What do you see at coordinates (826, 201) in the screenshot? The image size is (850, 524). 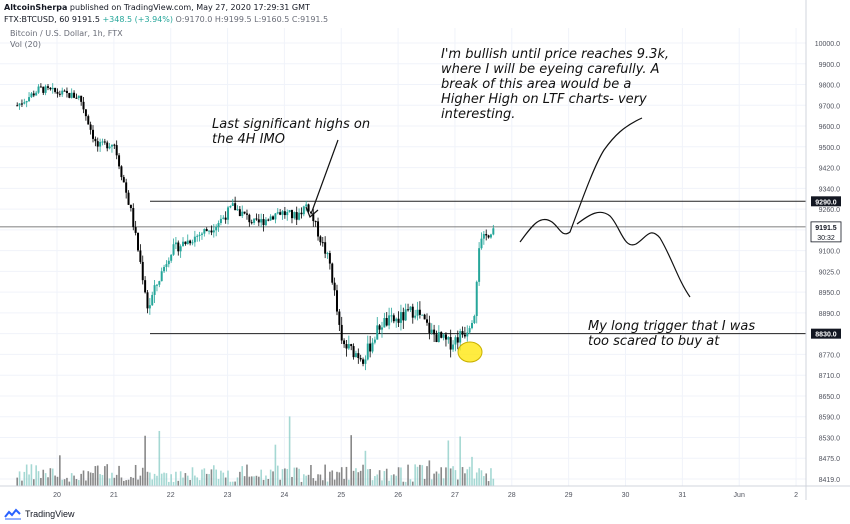 I see `level-price-tag` at bounding box center [826, 201].